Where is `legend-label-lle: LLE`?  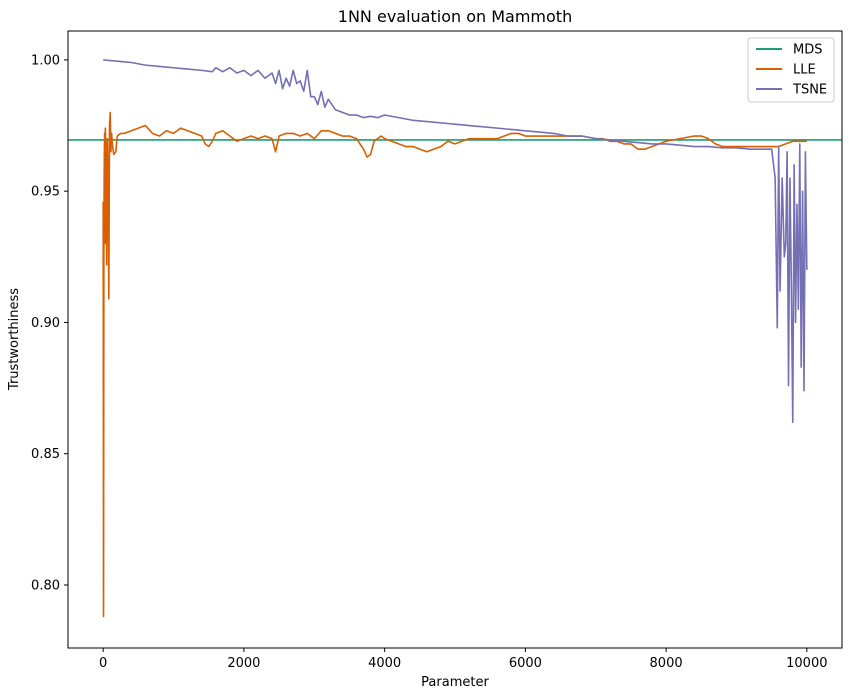 legend-label-lle: LLE is located at coordinates (804, 70).